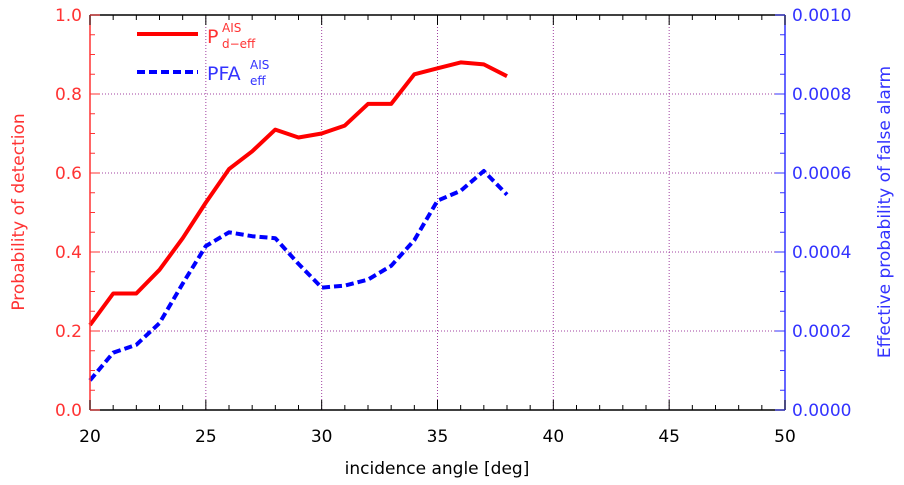  Describe the element at coordinates (258, 81) in the screenshot. I see `legend-sub-pfa: eff` at that location.